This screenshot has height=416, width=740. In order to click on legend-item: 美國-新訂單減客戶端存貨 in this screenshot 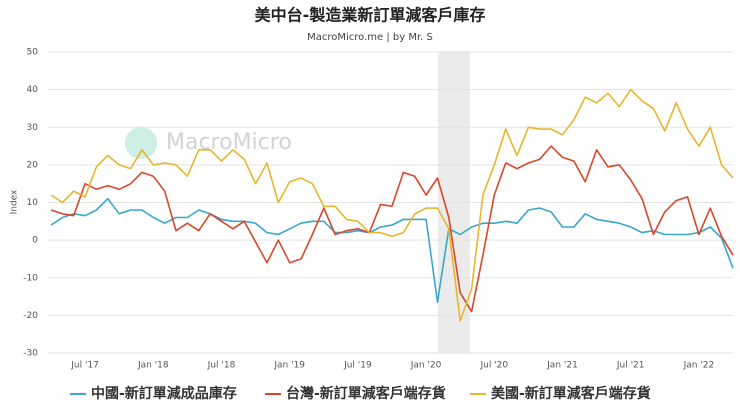, I will do `click(560, 393)`.